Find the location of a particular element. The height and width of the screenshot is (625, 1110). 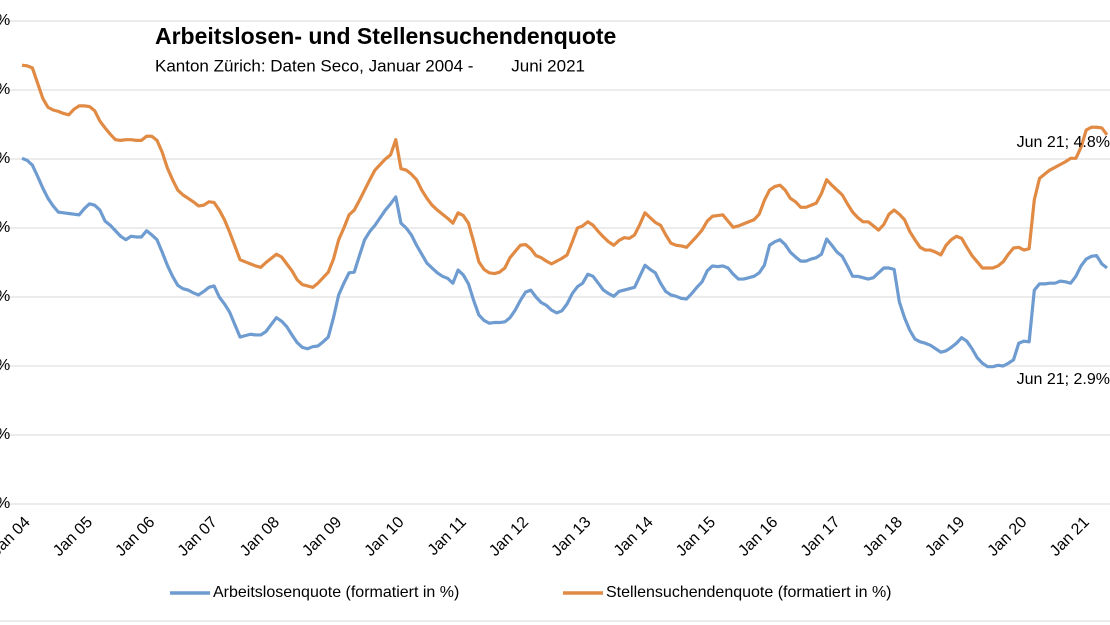

legend-label: Arbeitslosenquote (formatiert in %) is located at coordinates (336, 592).